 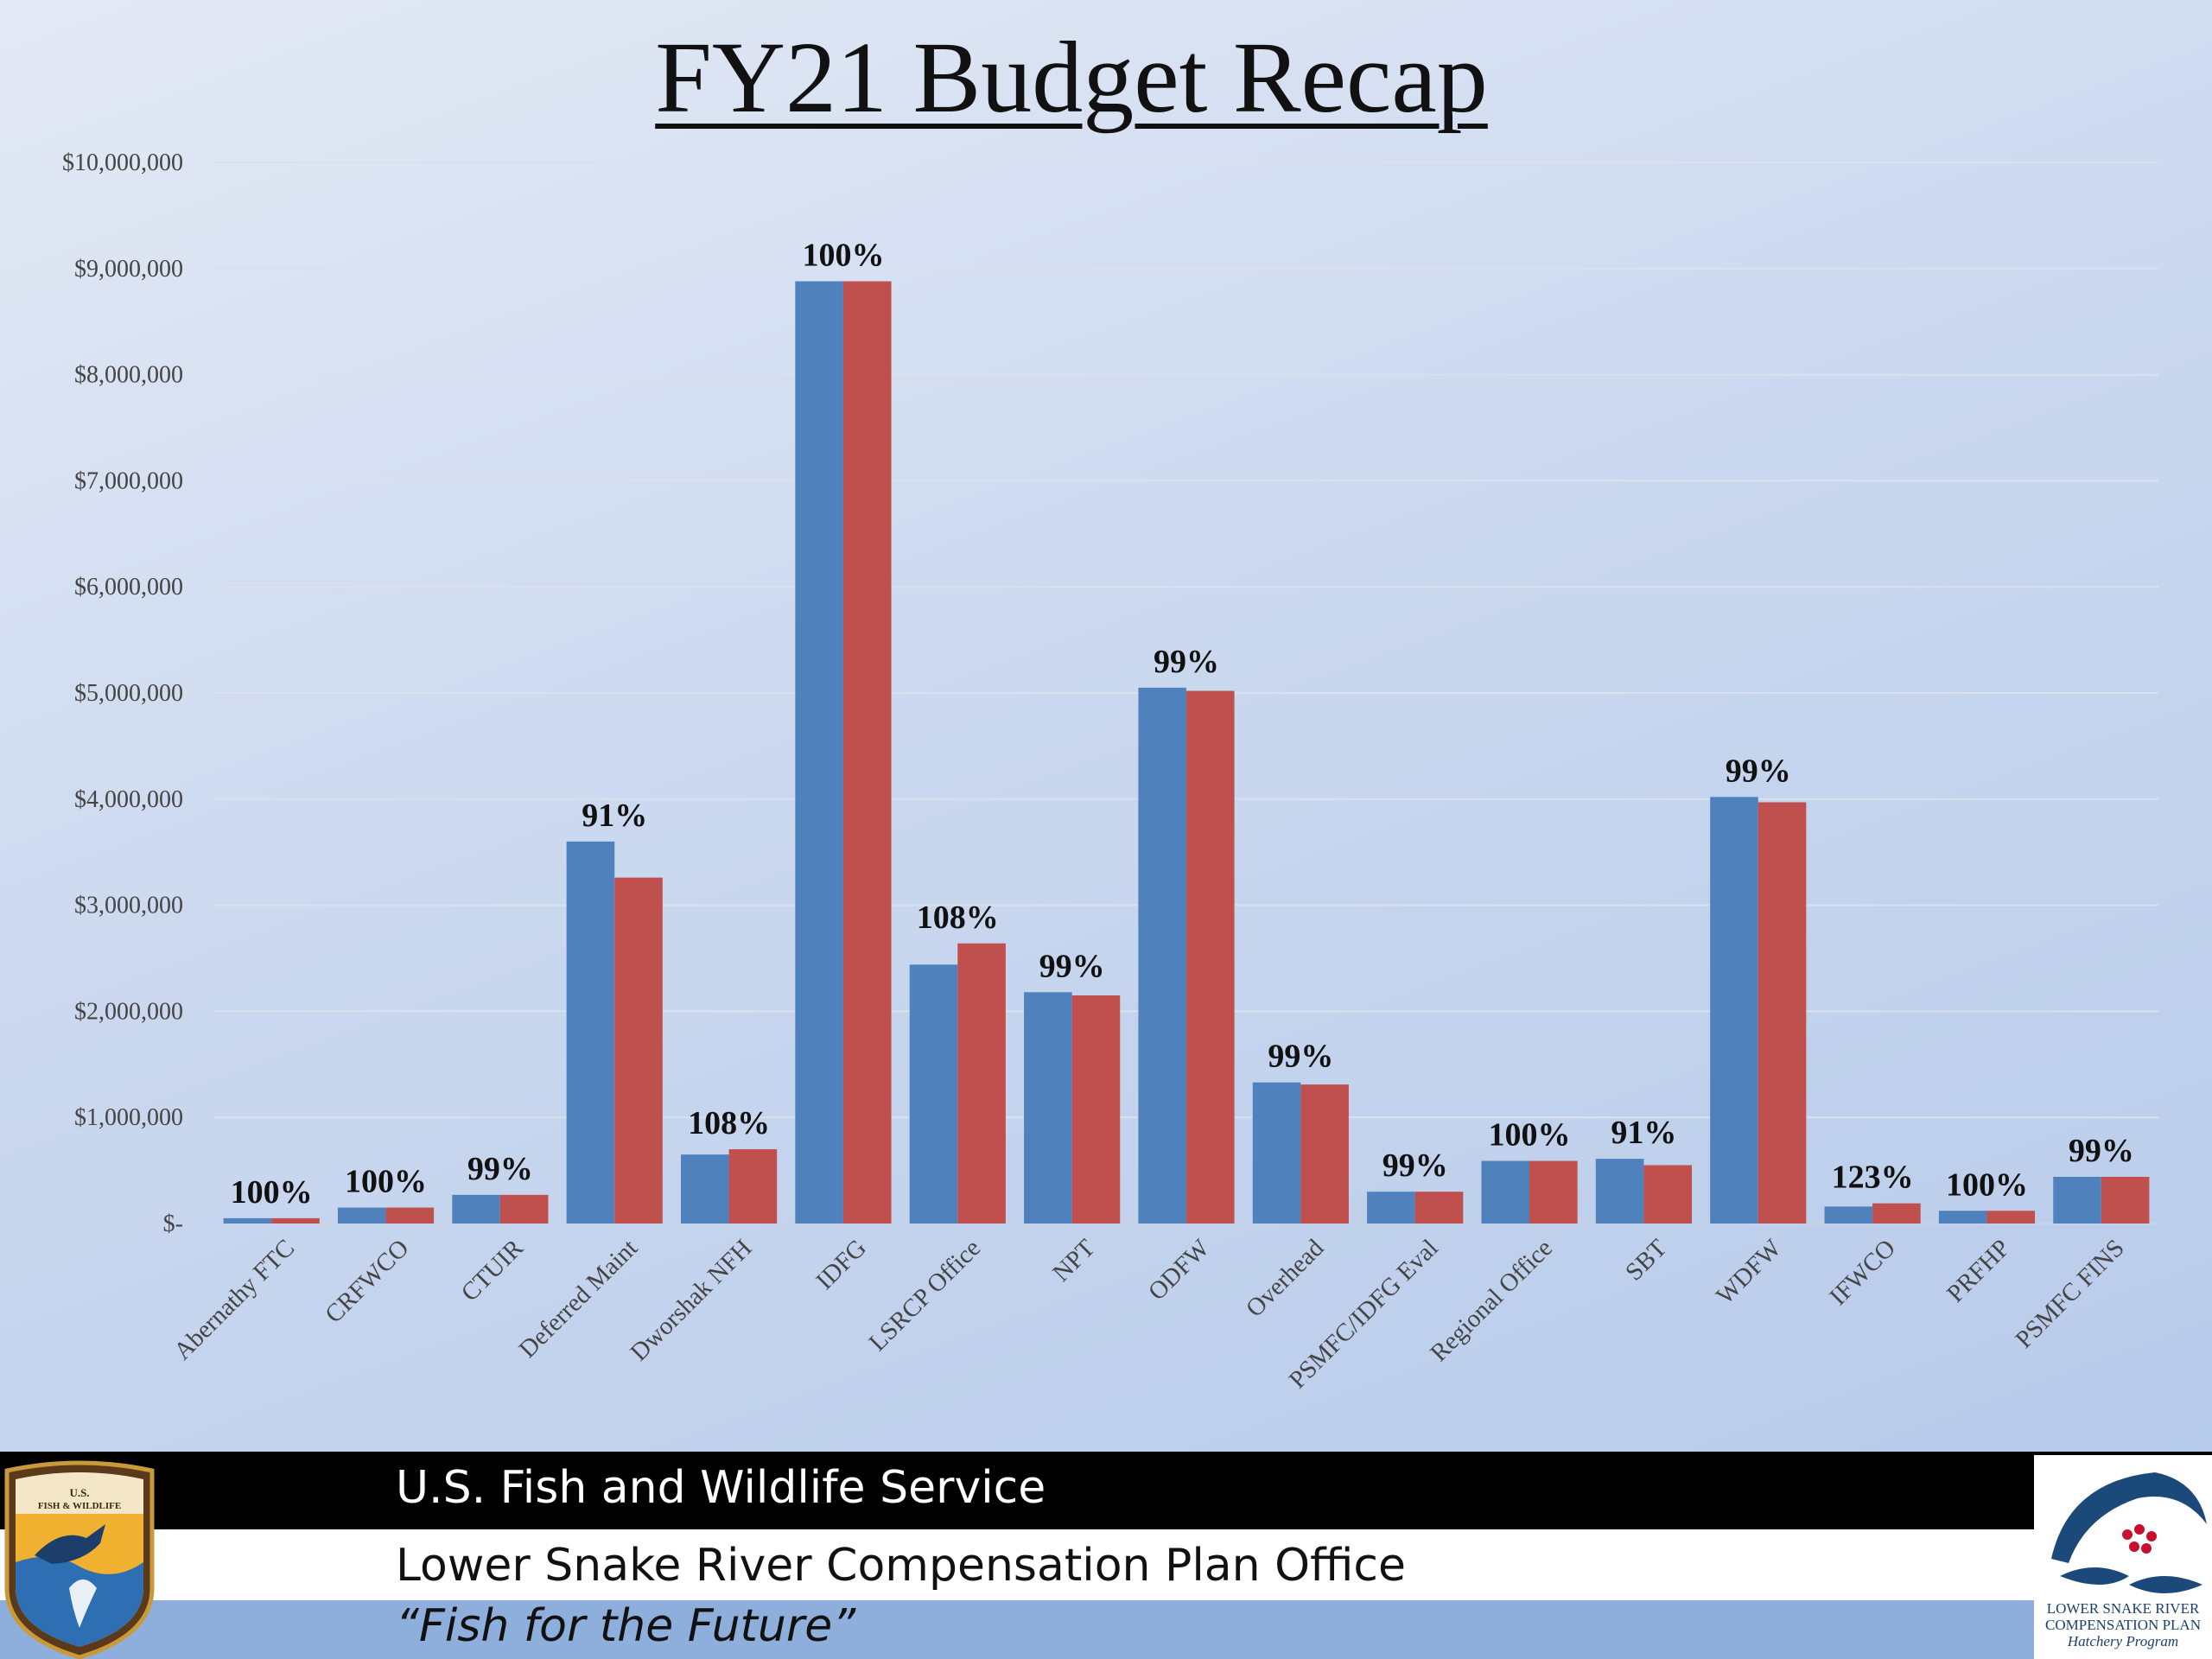 What do you see at coordinates (128, 587) in the screenshot?
I see `y-tick-label: $6,000,000` at bounding box center [128, 587].